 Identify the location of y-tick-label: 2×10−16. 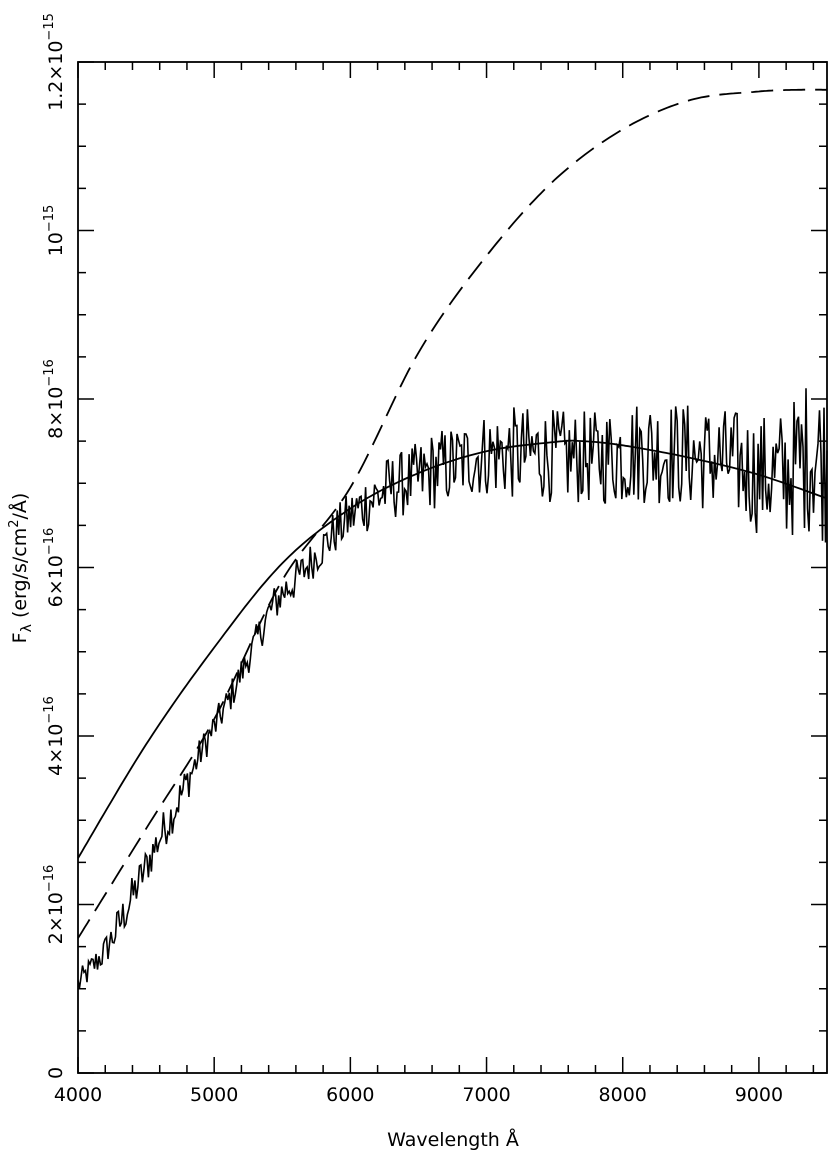
(54, 905).